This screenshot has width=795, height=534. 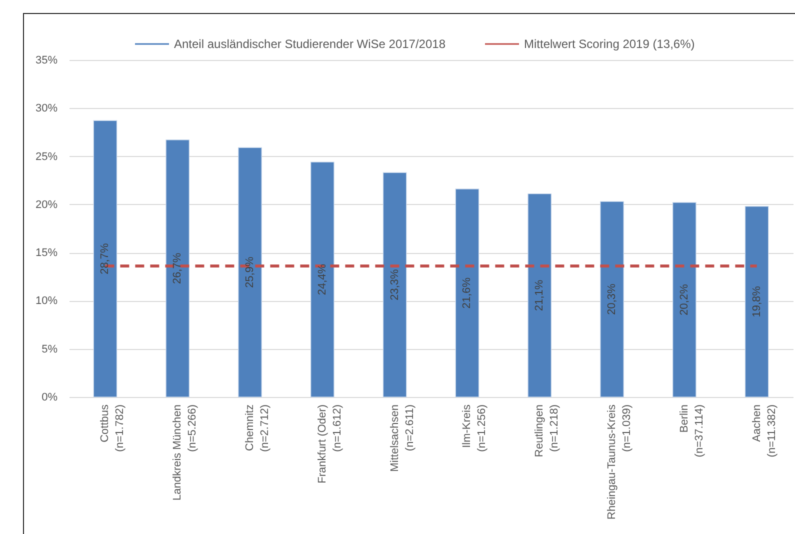 I want to click on x-tick-label: Chemnitz (n=2.712), so click(x=257, y=428).